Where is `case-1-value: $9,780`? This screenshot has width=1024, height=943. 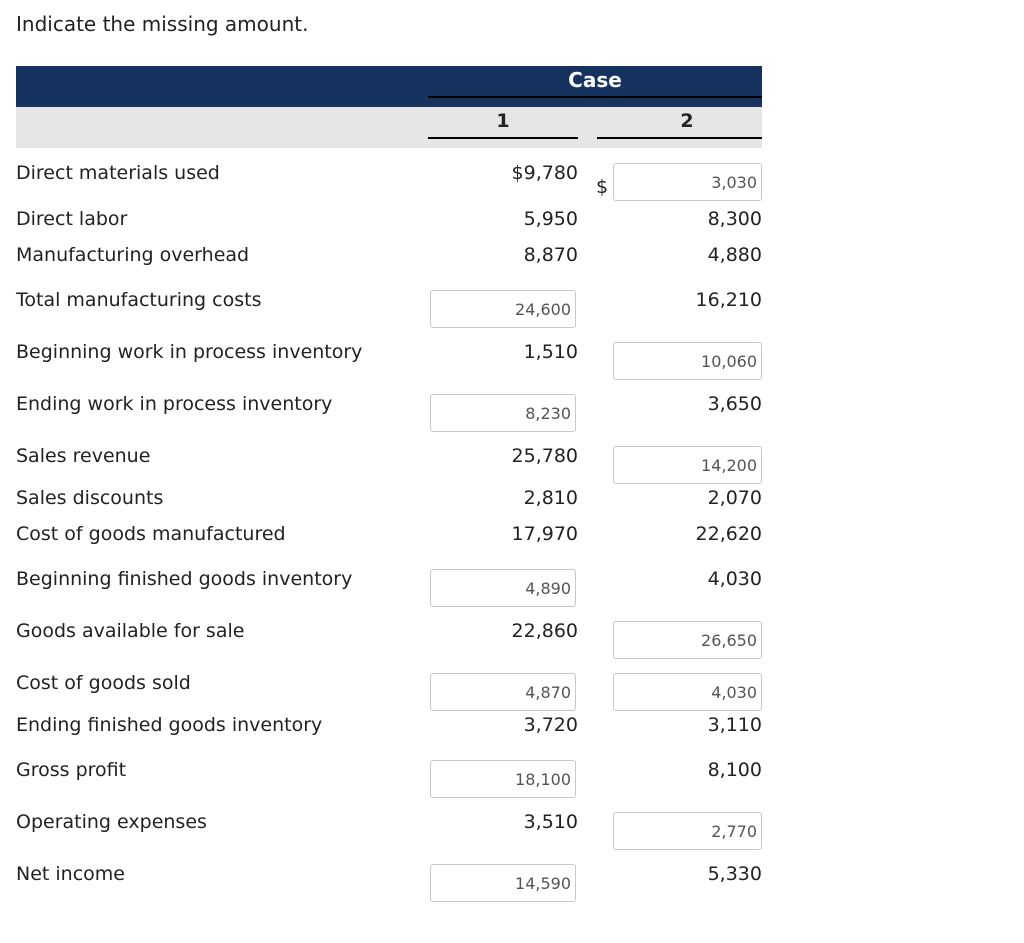 case-1-value: $9,780 is located at coordinates (544, 173).